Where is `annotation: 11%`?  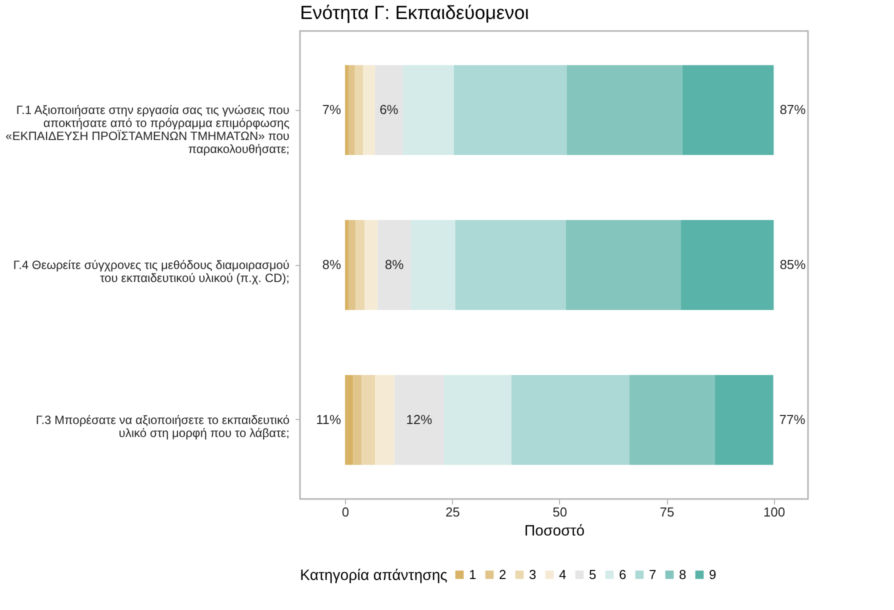
annotation: 11% is located at coordinates (329, 419).